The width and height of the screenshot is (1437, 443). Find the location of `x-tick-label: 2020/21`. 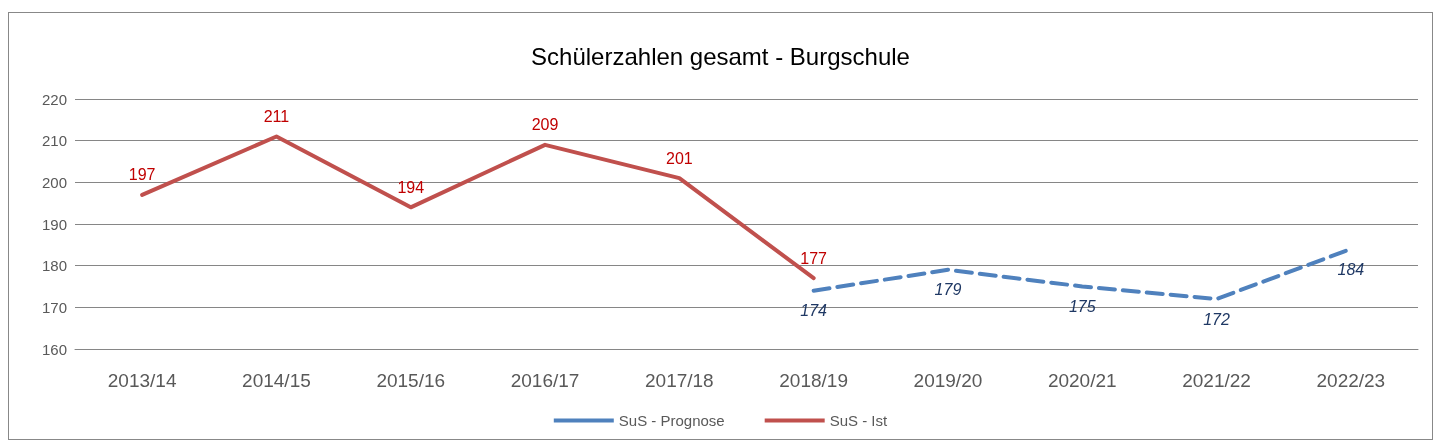

x-tick-label: 2020/21 is located at coordinates (1082, 380).